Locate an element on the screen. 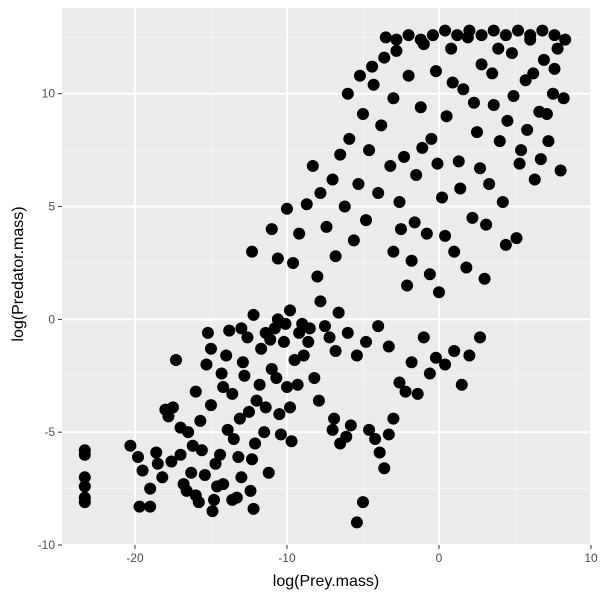 Image resolution: width=600 pixels, height=600 pixels. y-tick-label: 5 is located at coordinates (51, 207).